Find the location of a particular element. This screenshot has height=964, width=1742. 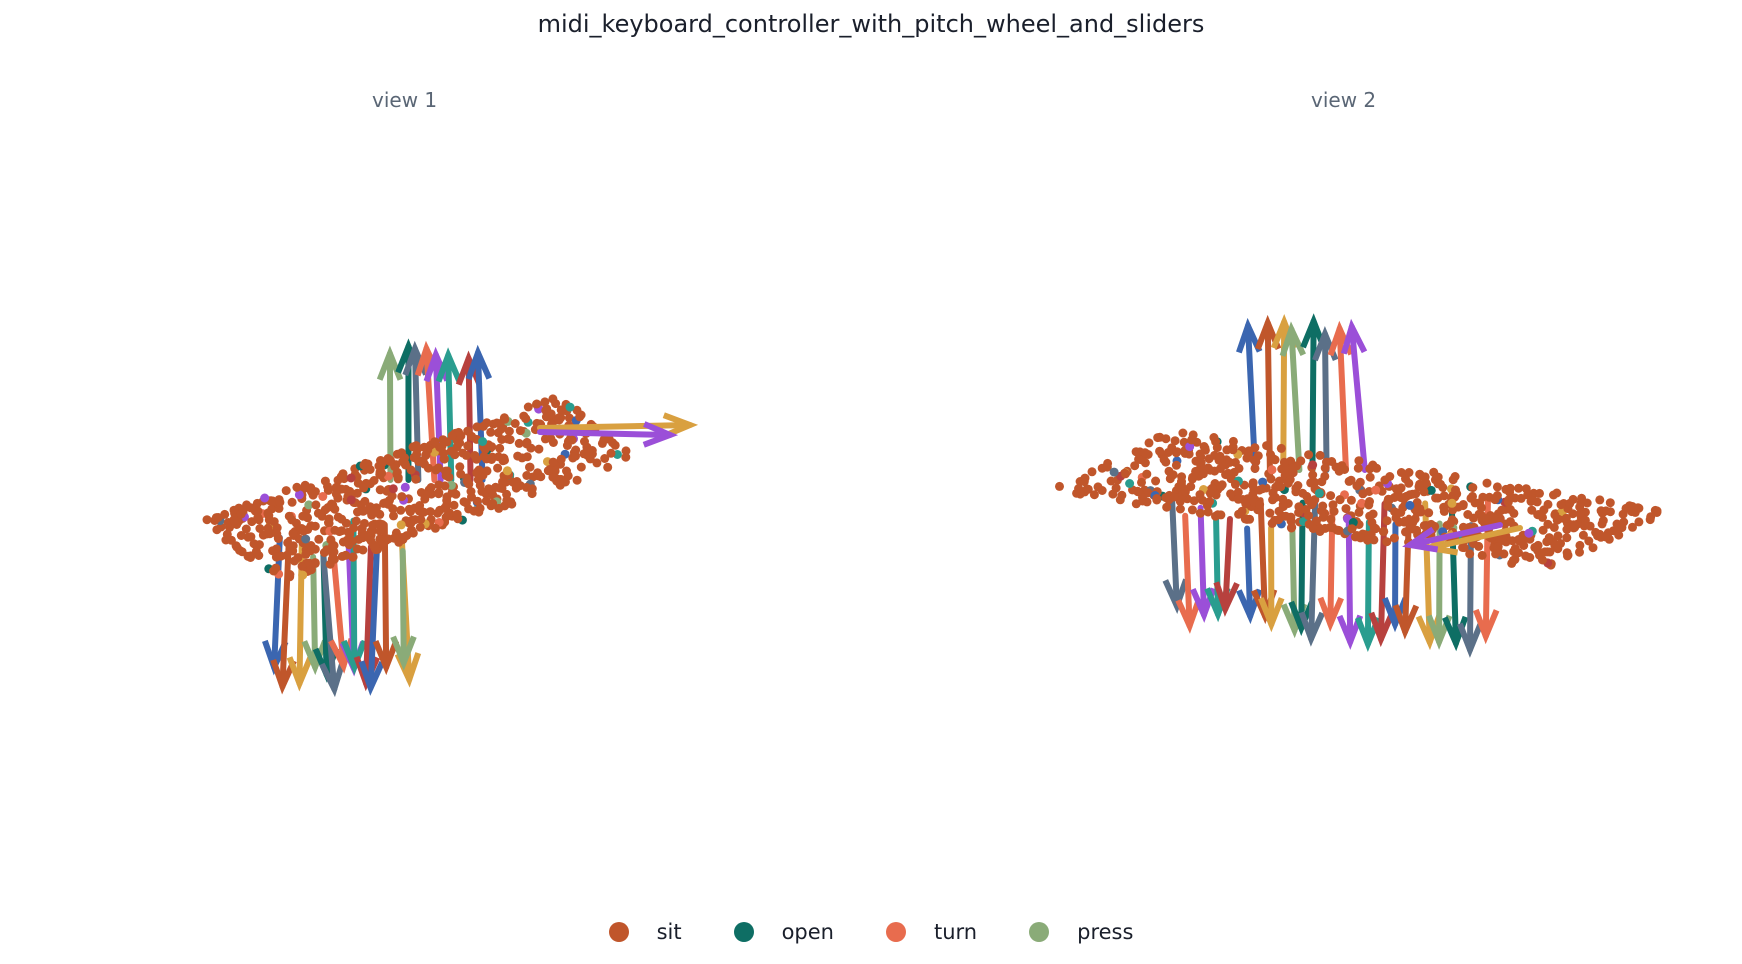

legend-item-press: press is located at coordinates (1081, 932).